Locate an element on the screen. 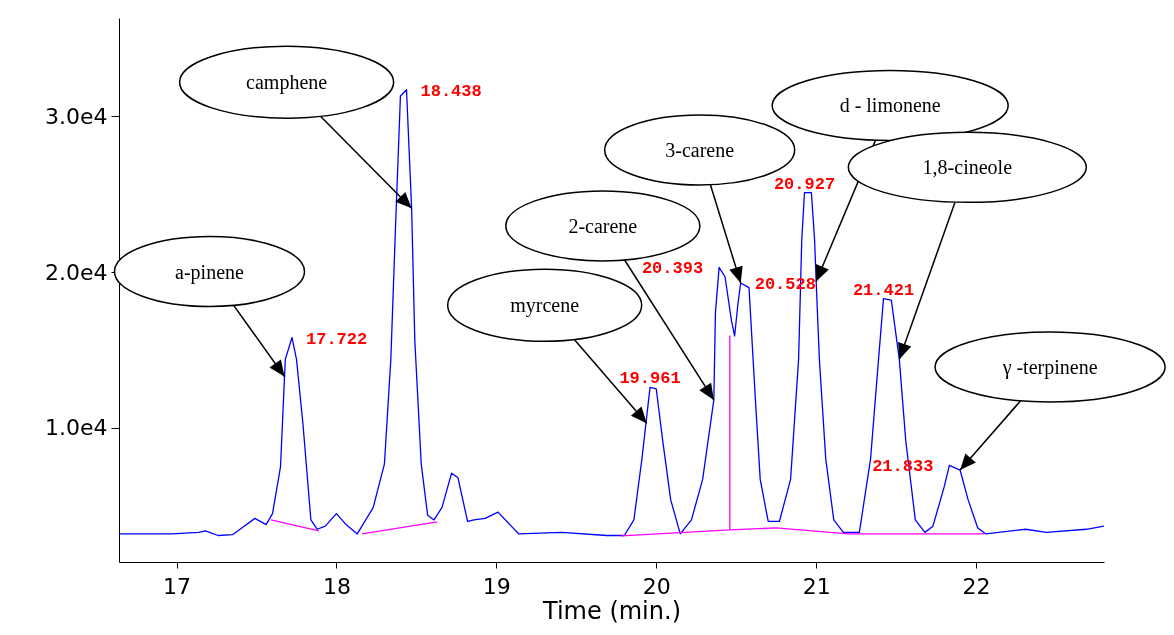 The image size is (1174, 635). y-tick-label: 1.0e4 is located at coordinates (76, 428).